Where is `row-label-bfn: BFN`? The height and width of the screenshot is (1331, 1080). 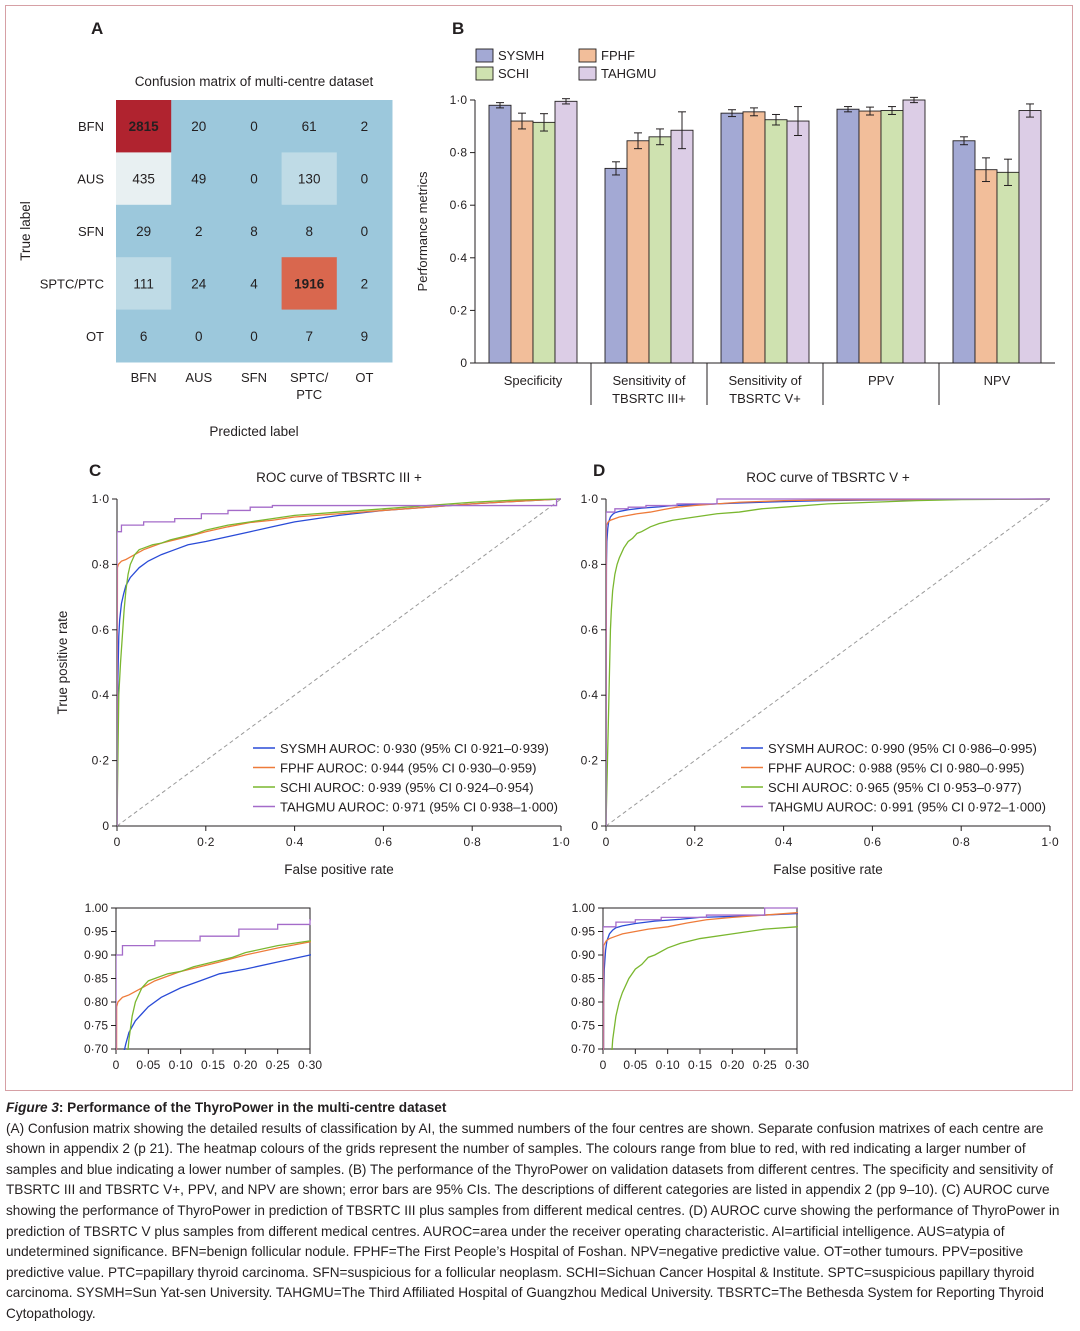 row-label-bfn: BFN is located at coordinates (91, 126).